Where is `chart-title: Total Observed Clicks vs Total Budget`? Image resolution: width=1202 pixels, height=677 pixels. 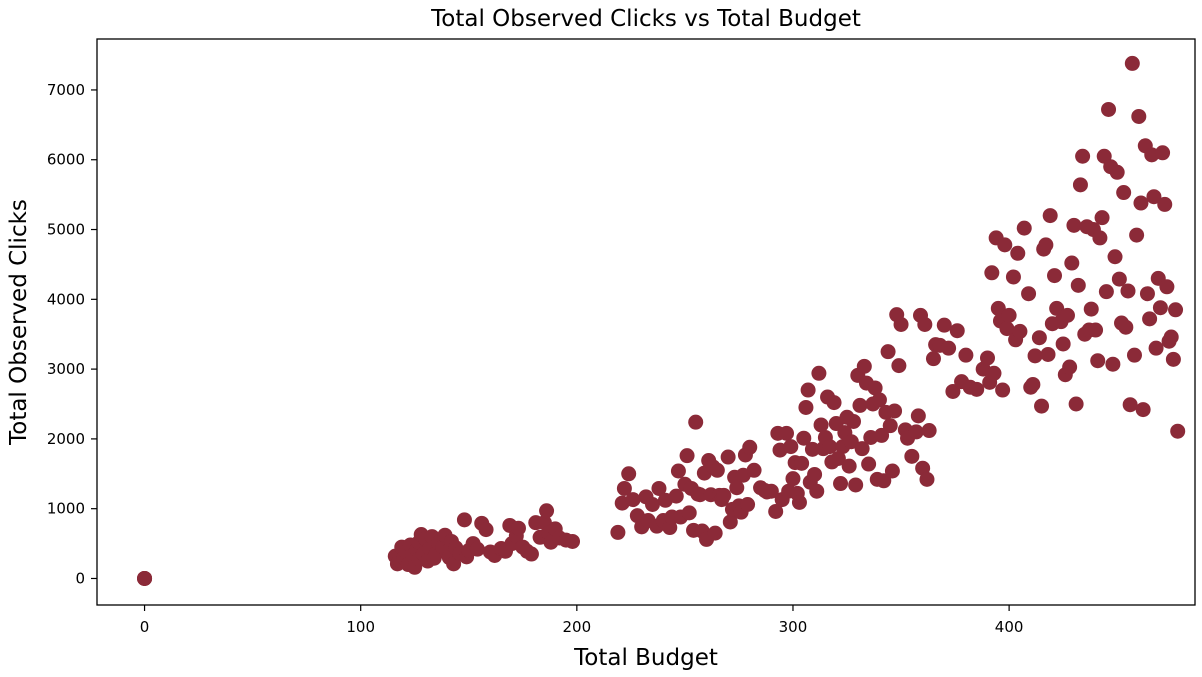
chart-title: Total Observed Clicks vs Total Budget is located at coordinates (645, 19).